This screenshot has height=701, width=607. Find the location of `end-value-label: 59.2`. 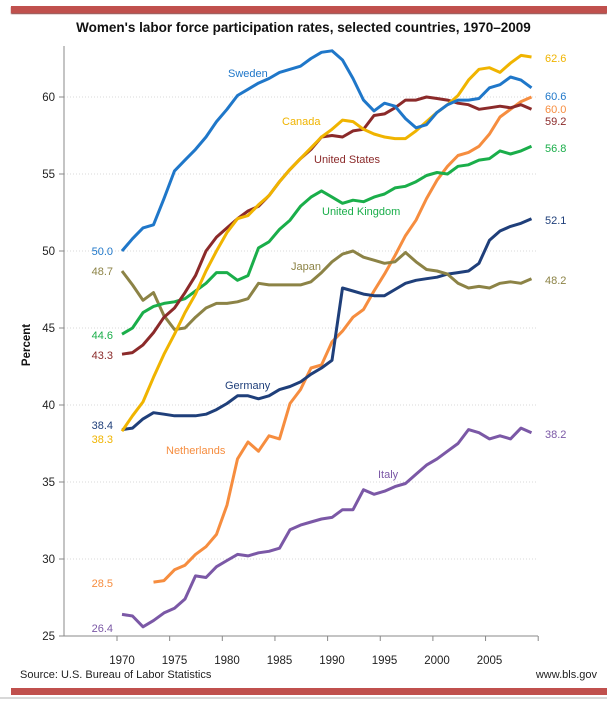

end-value-label: 59.2 is located at coordinates (555, 122).